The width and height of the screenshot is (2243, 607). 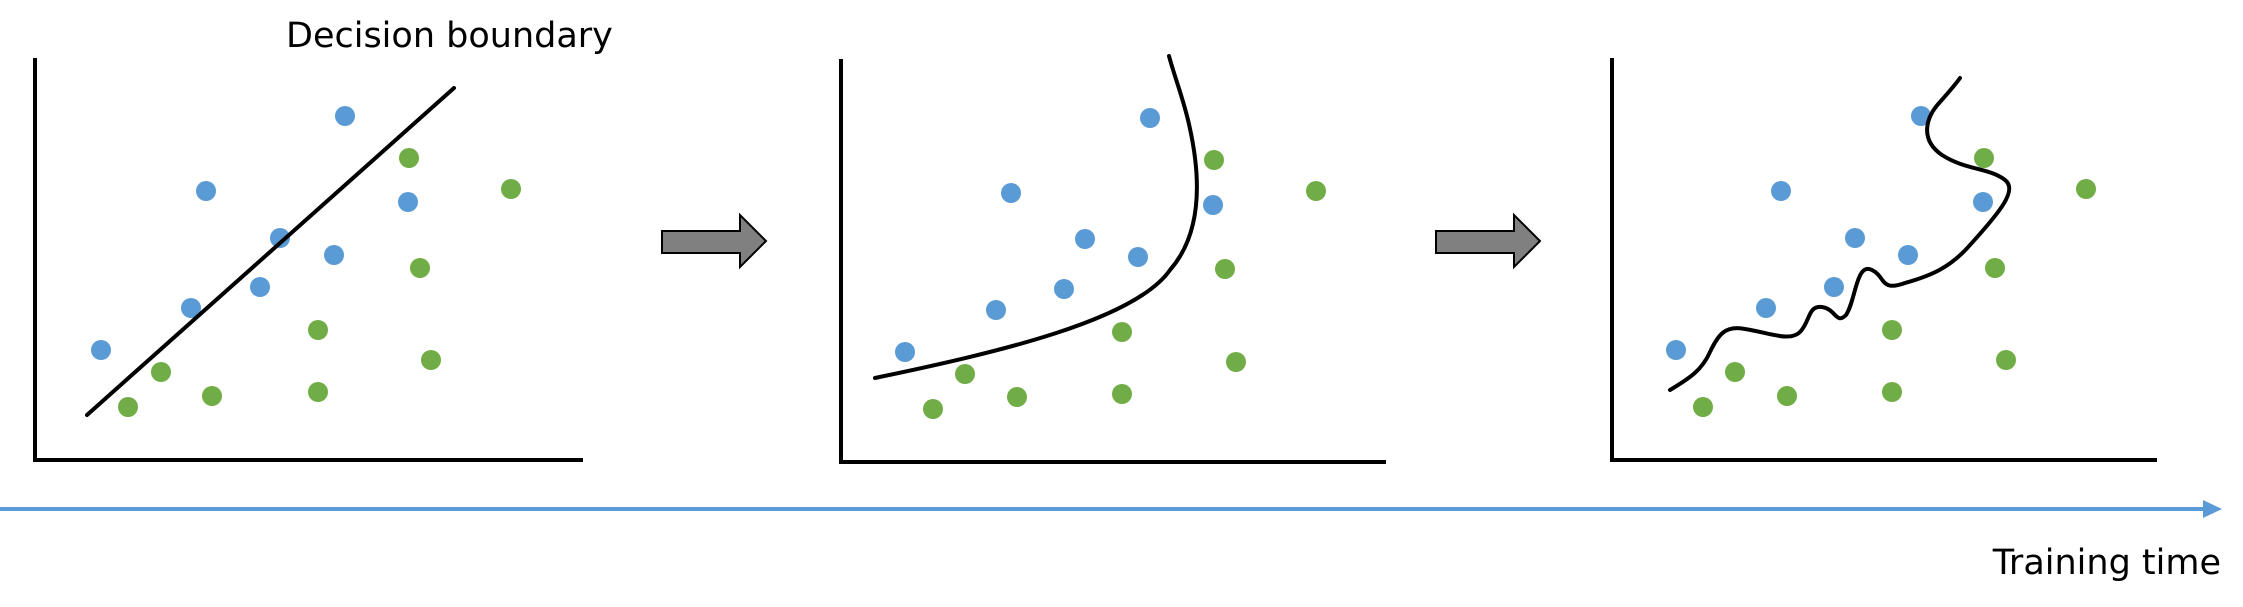 What do you see at coordinates (1036, 217) in the screenshot?
I see `panel-2-decision-boundary` at bounding box center [1036, 217].